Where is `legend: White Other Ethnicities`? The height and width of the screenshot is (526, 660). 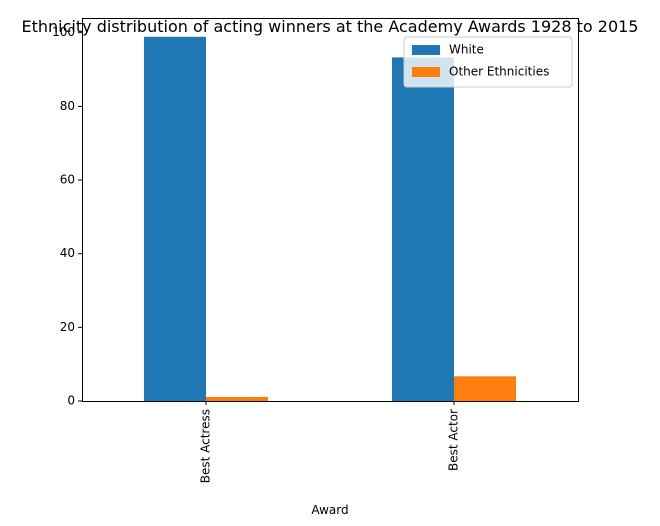
legend: White Other Ethnicities is located at coordinates (488, 62).